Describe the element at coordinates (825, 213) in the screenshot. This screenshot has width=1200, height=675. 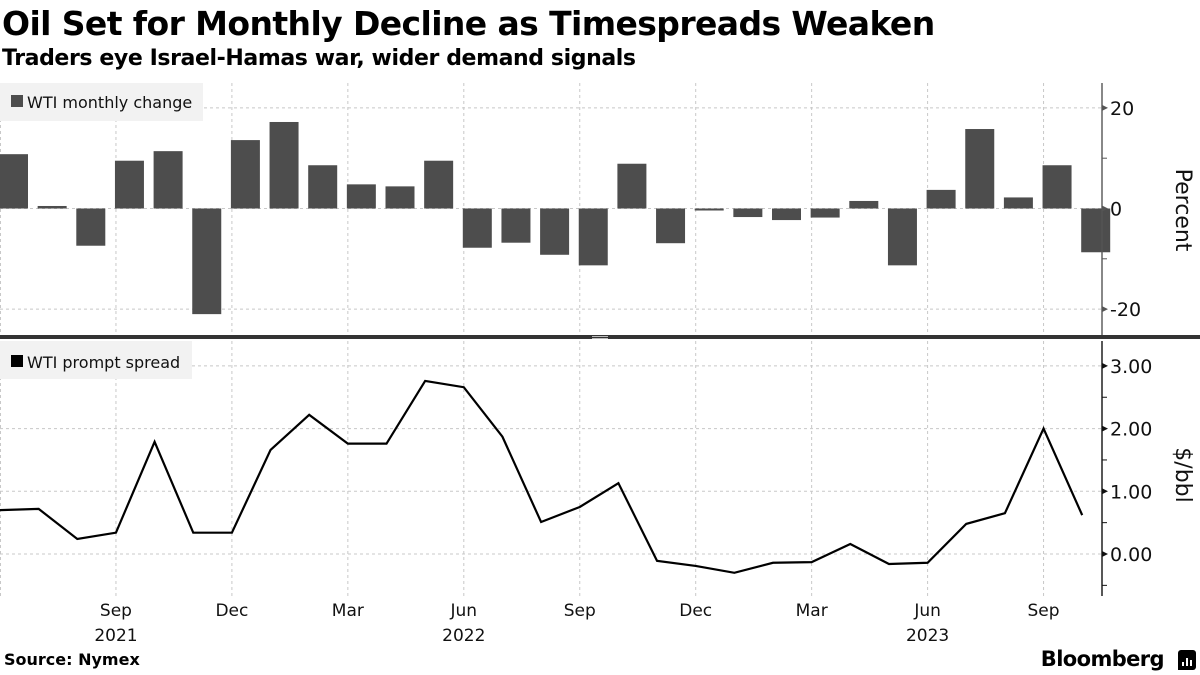
I see `bar-mar-2023` at that location.